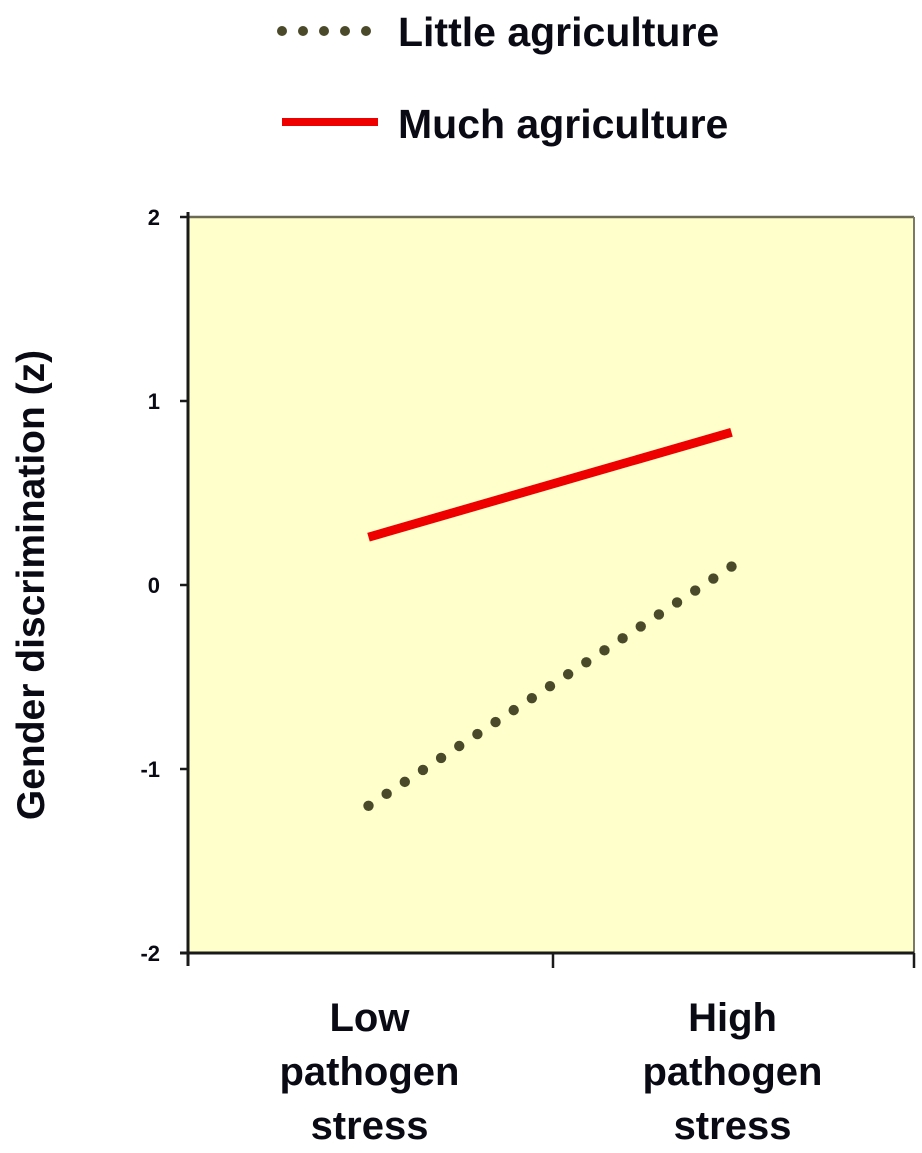 This screenshot has height=1153, width=922. I want to click on legend-label: Little agriculture, so click(558, 32).